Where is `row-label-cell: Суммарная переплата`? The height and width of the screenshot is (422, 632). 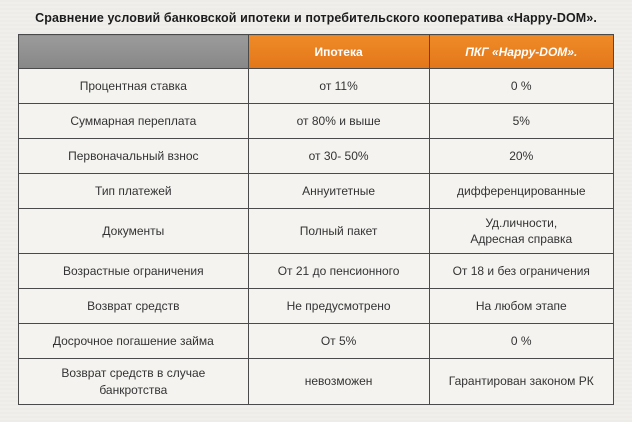
row-label-cell: Суммарная переплата is located at coordinates (133, 121).